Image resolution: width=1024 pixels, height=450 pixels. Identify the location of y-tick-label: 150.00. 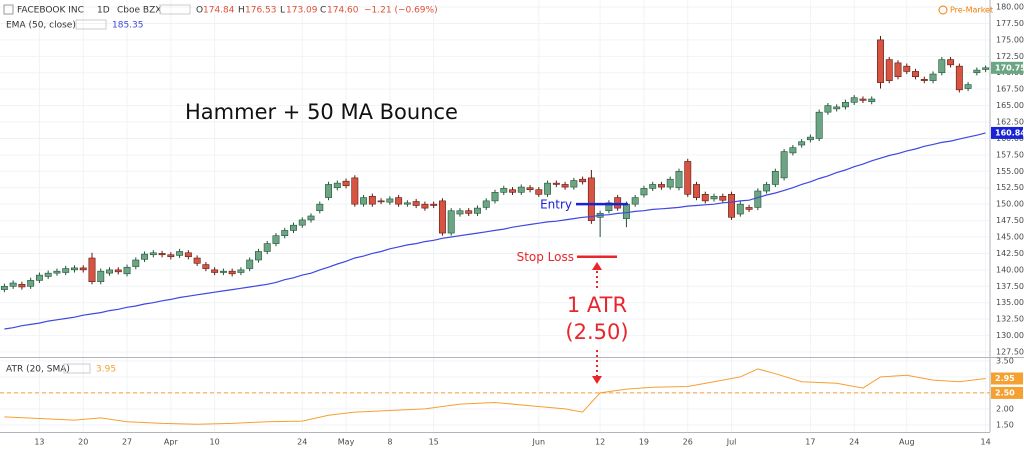
(1010, 204).